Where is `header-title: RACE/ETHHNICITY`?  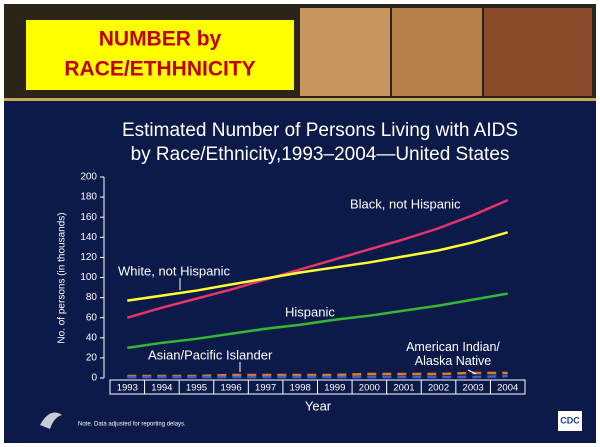
header-title: RACE/ETHHNICITY is located at coordinates (159, 69).